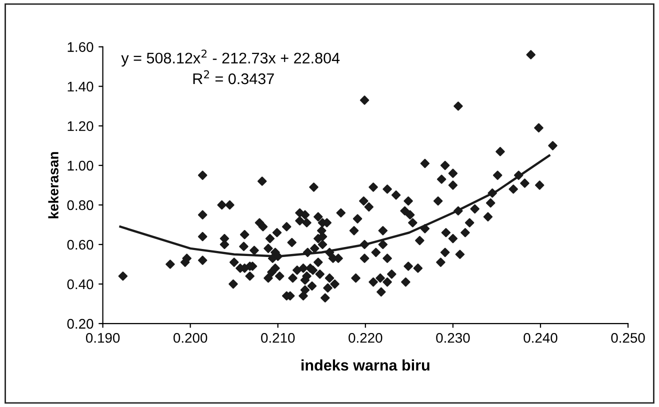 The image size is (659, 407). What do you see at coordinates (53, 185) in the screenshot?
I see `y-axis-title: kekerasan` at bounding box center [53, 185].